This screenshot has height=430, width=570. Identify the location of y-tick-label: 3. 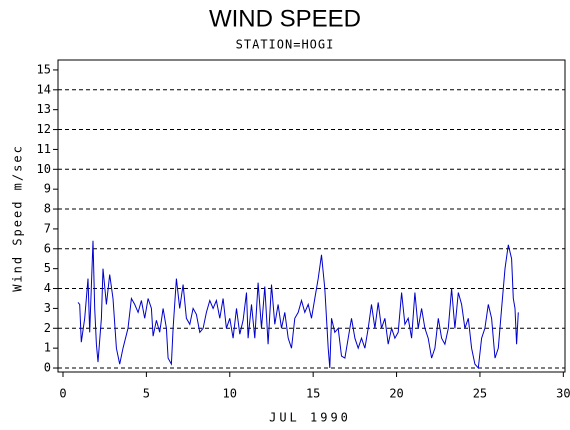
(47, 308).